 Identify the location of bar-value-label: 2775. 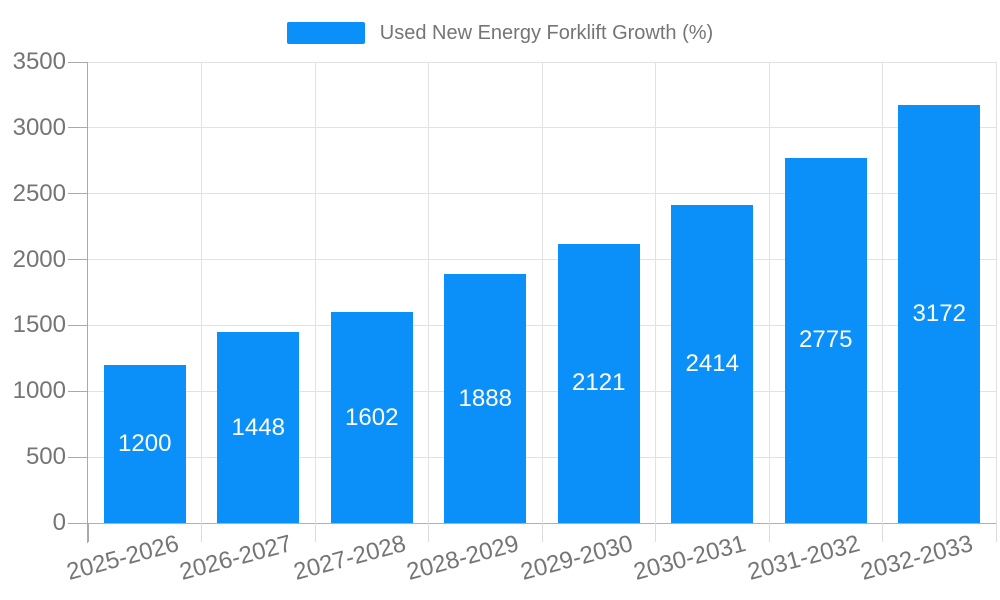
(826, 340).